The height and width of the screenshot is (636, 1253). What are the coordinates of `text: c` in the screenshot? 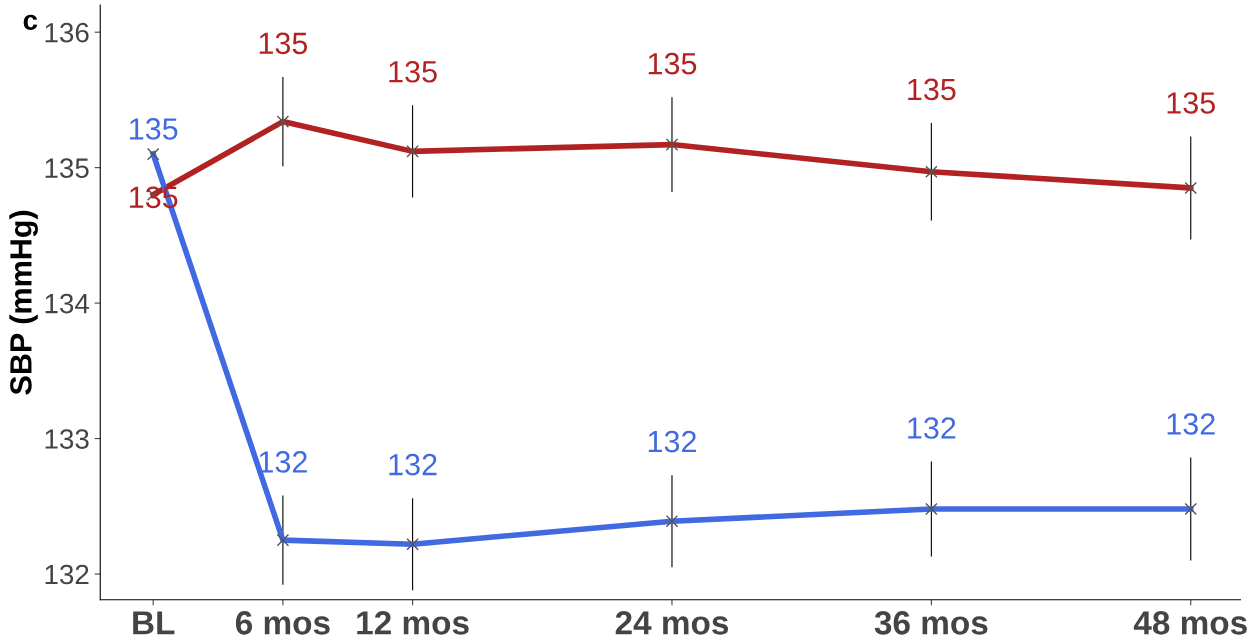 It's located at (30, 22).